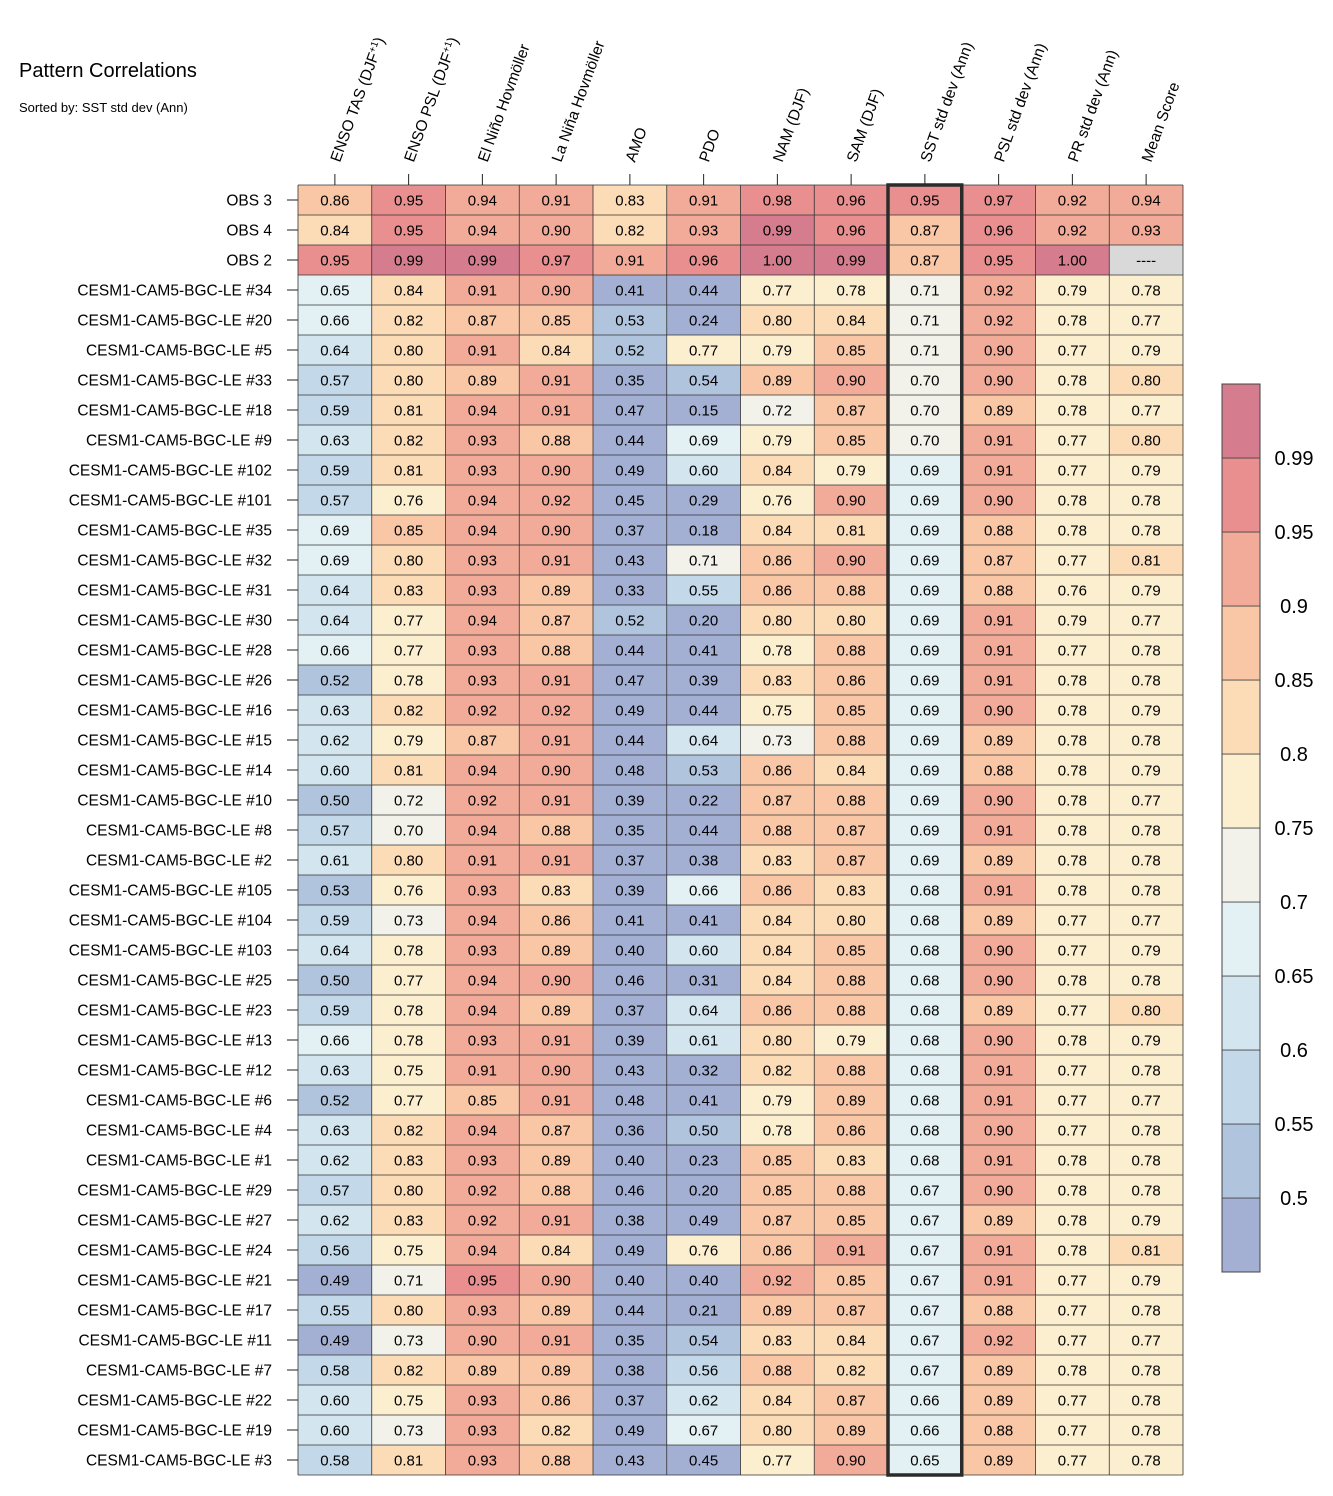  I want to click on cell-value: 0.81, so click(1146, 1251).